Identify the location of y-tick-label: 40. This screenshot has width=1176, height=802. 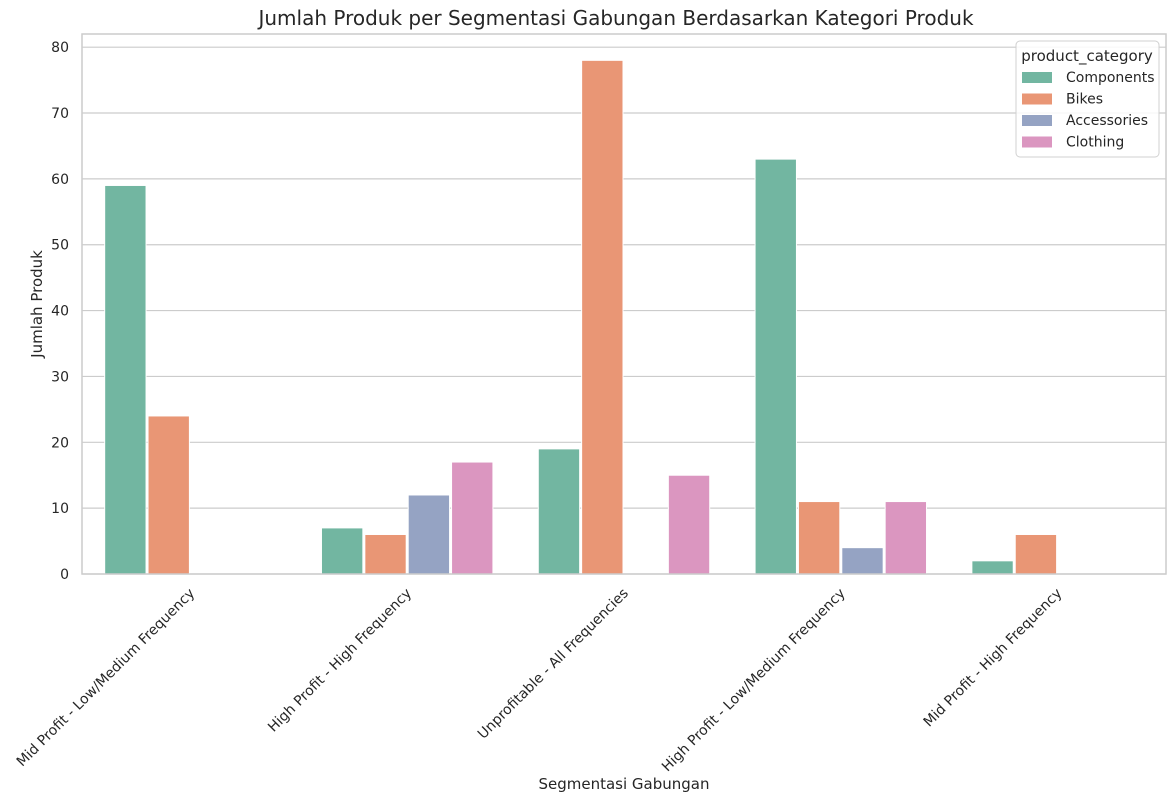
(60, 312).